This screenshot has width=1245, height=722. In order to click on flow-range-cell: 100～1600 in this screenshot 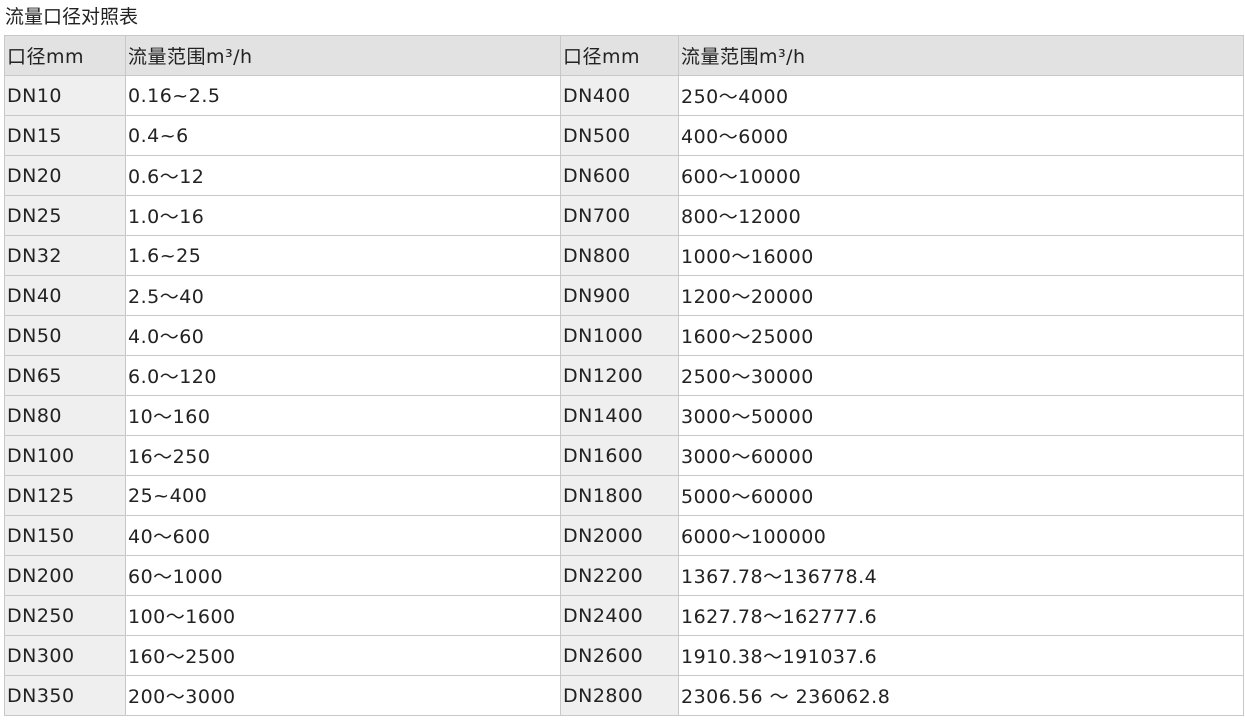, I will do `click(343, 615)`.